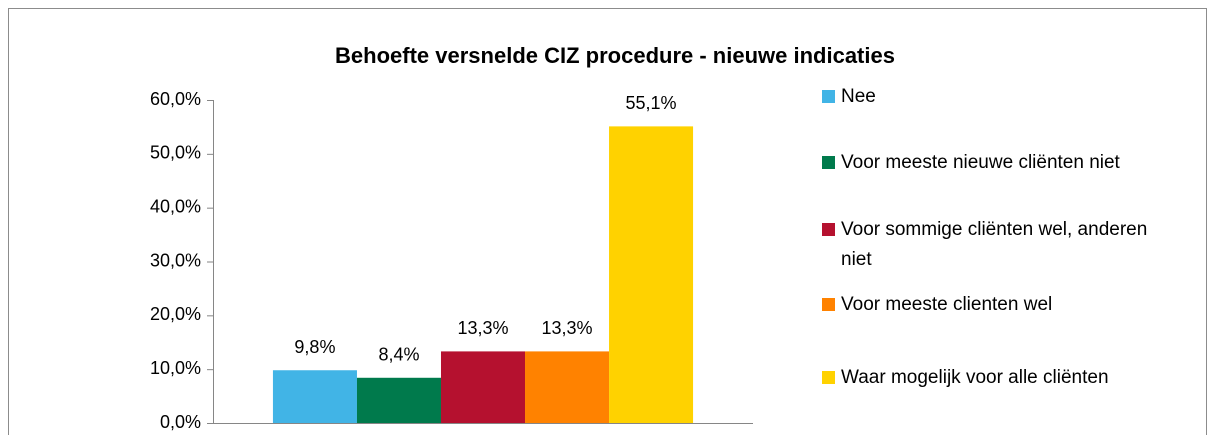 This screenshot has width=1208, height=435. I want to click on y-tick-label: 50,0%, so click(175, 153).